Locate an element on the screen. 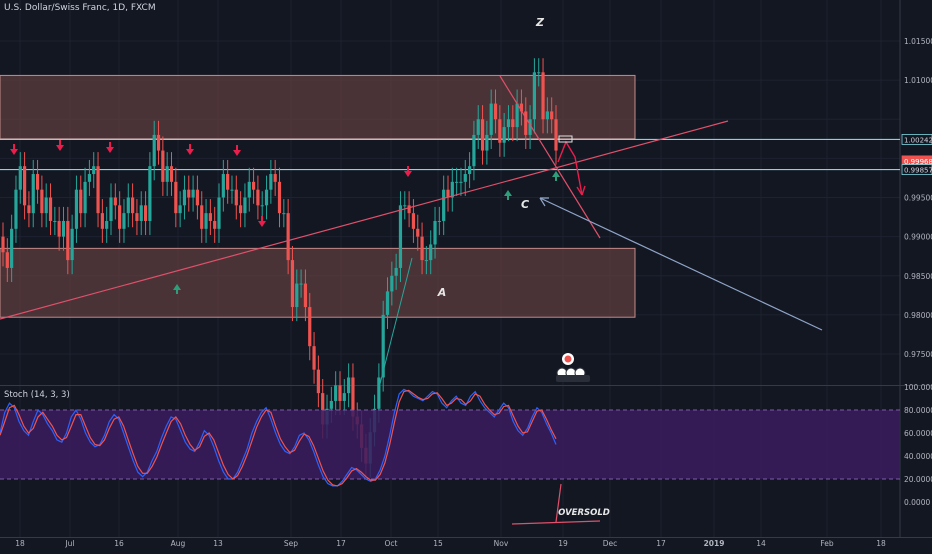  price-tick-label: 0.99500 is located at coordinates (918, 198).